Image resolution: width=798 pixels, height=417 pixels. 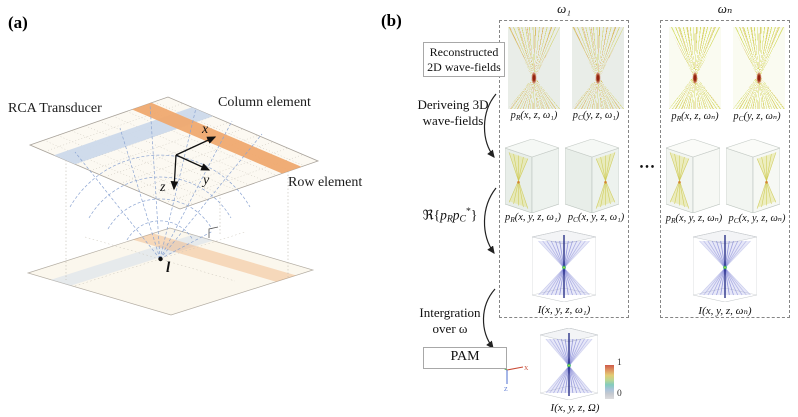 What do you see at coordinates (160, 259) in the screenshot?
I see `focal-point-dot` at bounding box center [160, 259].